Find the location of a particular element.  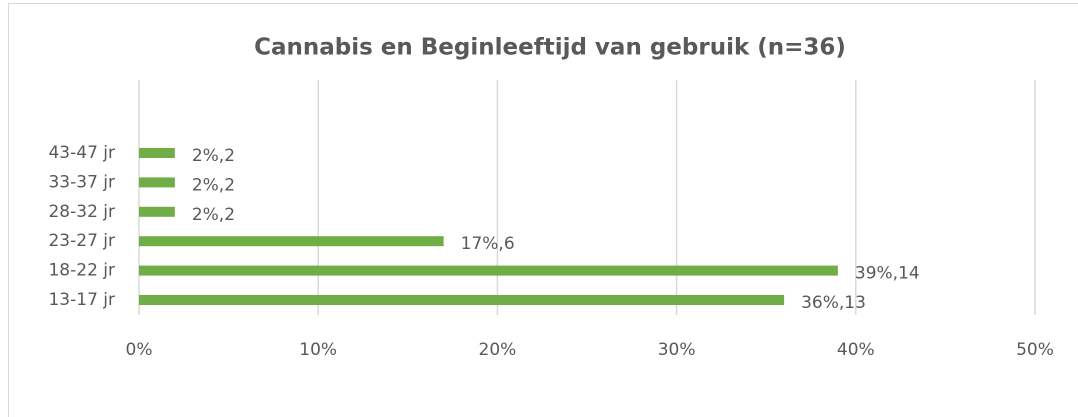

x-tick-label: 10% is located at coordinates (318, 350).